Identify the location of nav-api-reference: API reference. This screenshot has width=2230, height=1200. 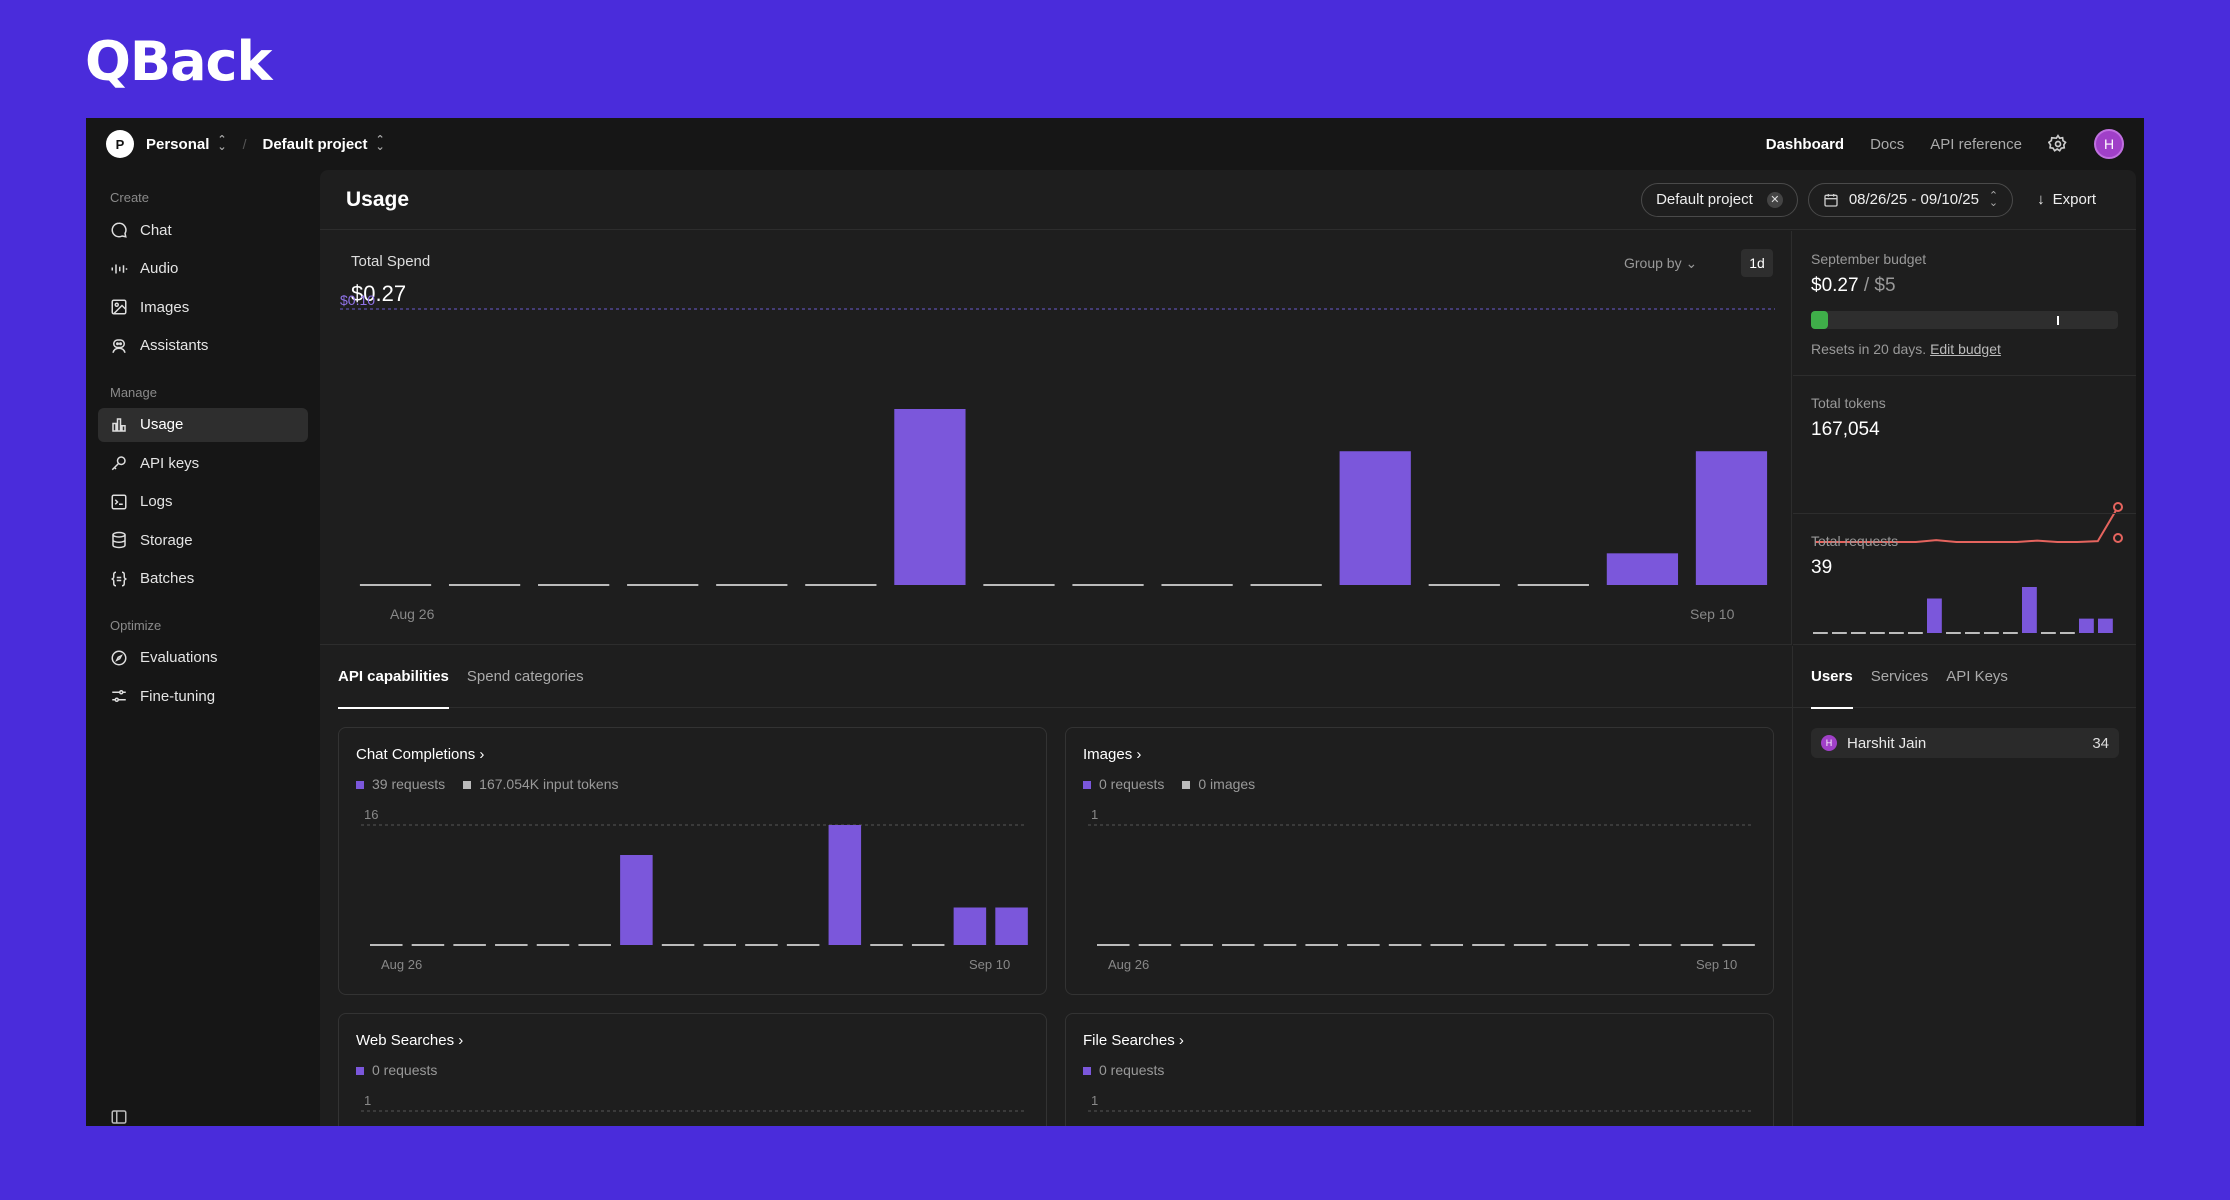
(1976, 144).